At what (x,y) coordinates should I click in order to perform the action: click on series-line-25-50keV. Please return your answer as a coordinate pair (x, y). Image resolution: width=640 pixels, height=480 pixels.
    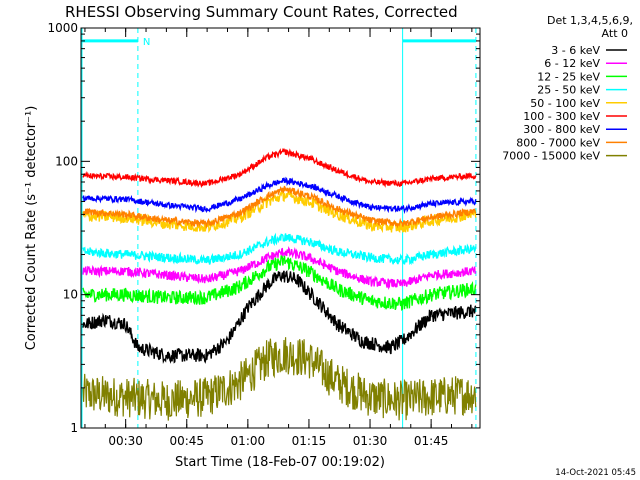
    Looking at the image, I should click on (279, 249).